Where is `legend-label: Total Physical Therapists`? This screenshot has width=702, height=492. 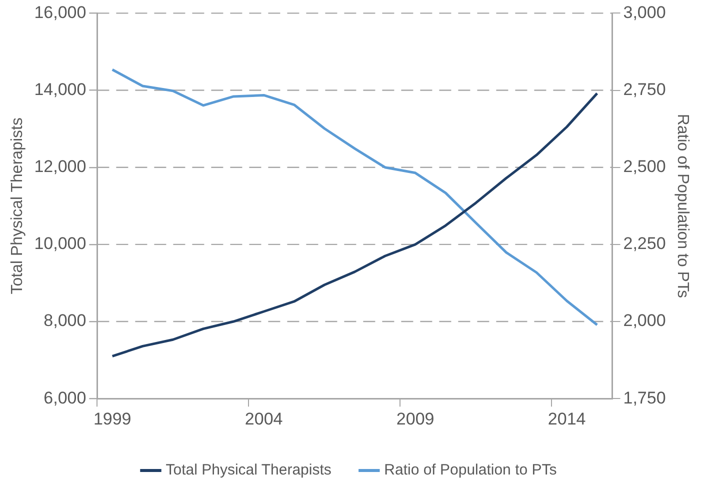
legend-label: Total Physical Therapists is located at coordinates (249, 470).